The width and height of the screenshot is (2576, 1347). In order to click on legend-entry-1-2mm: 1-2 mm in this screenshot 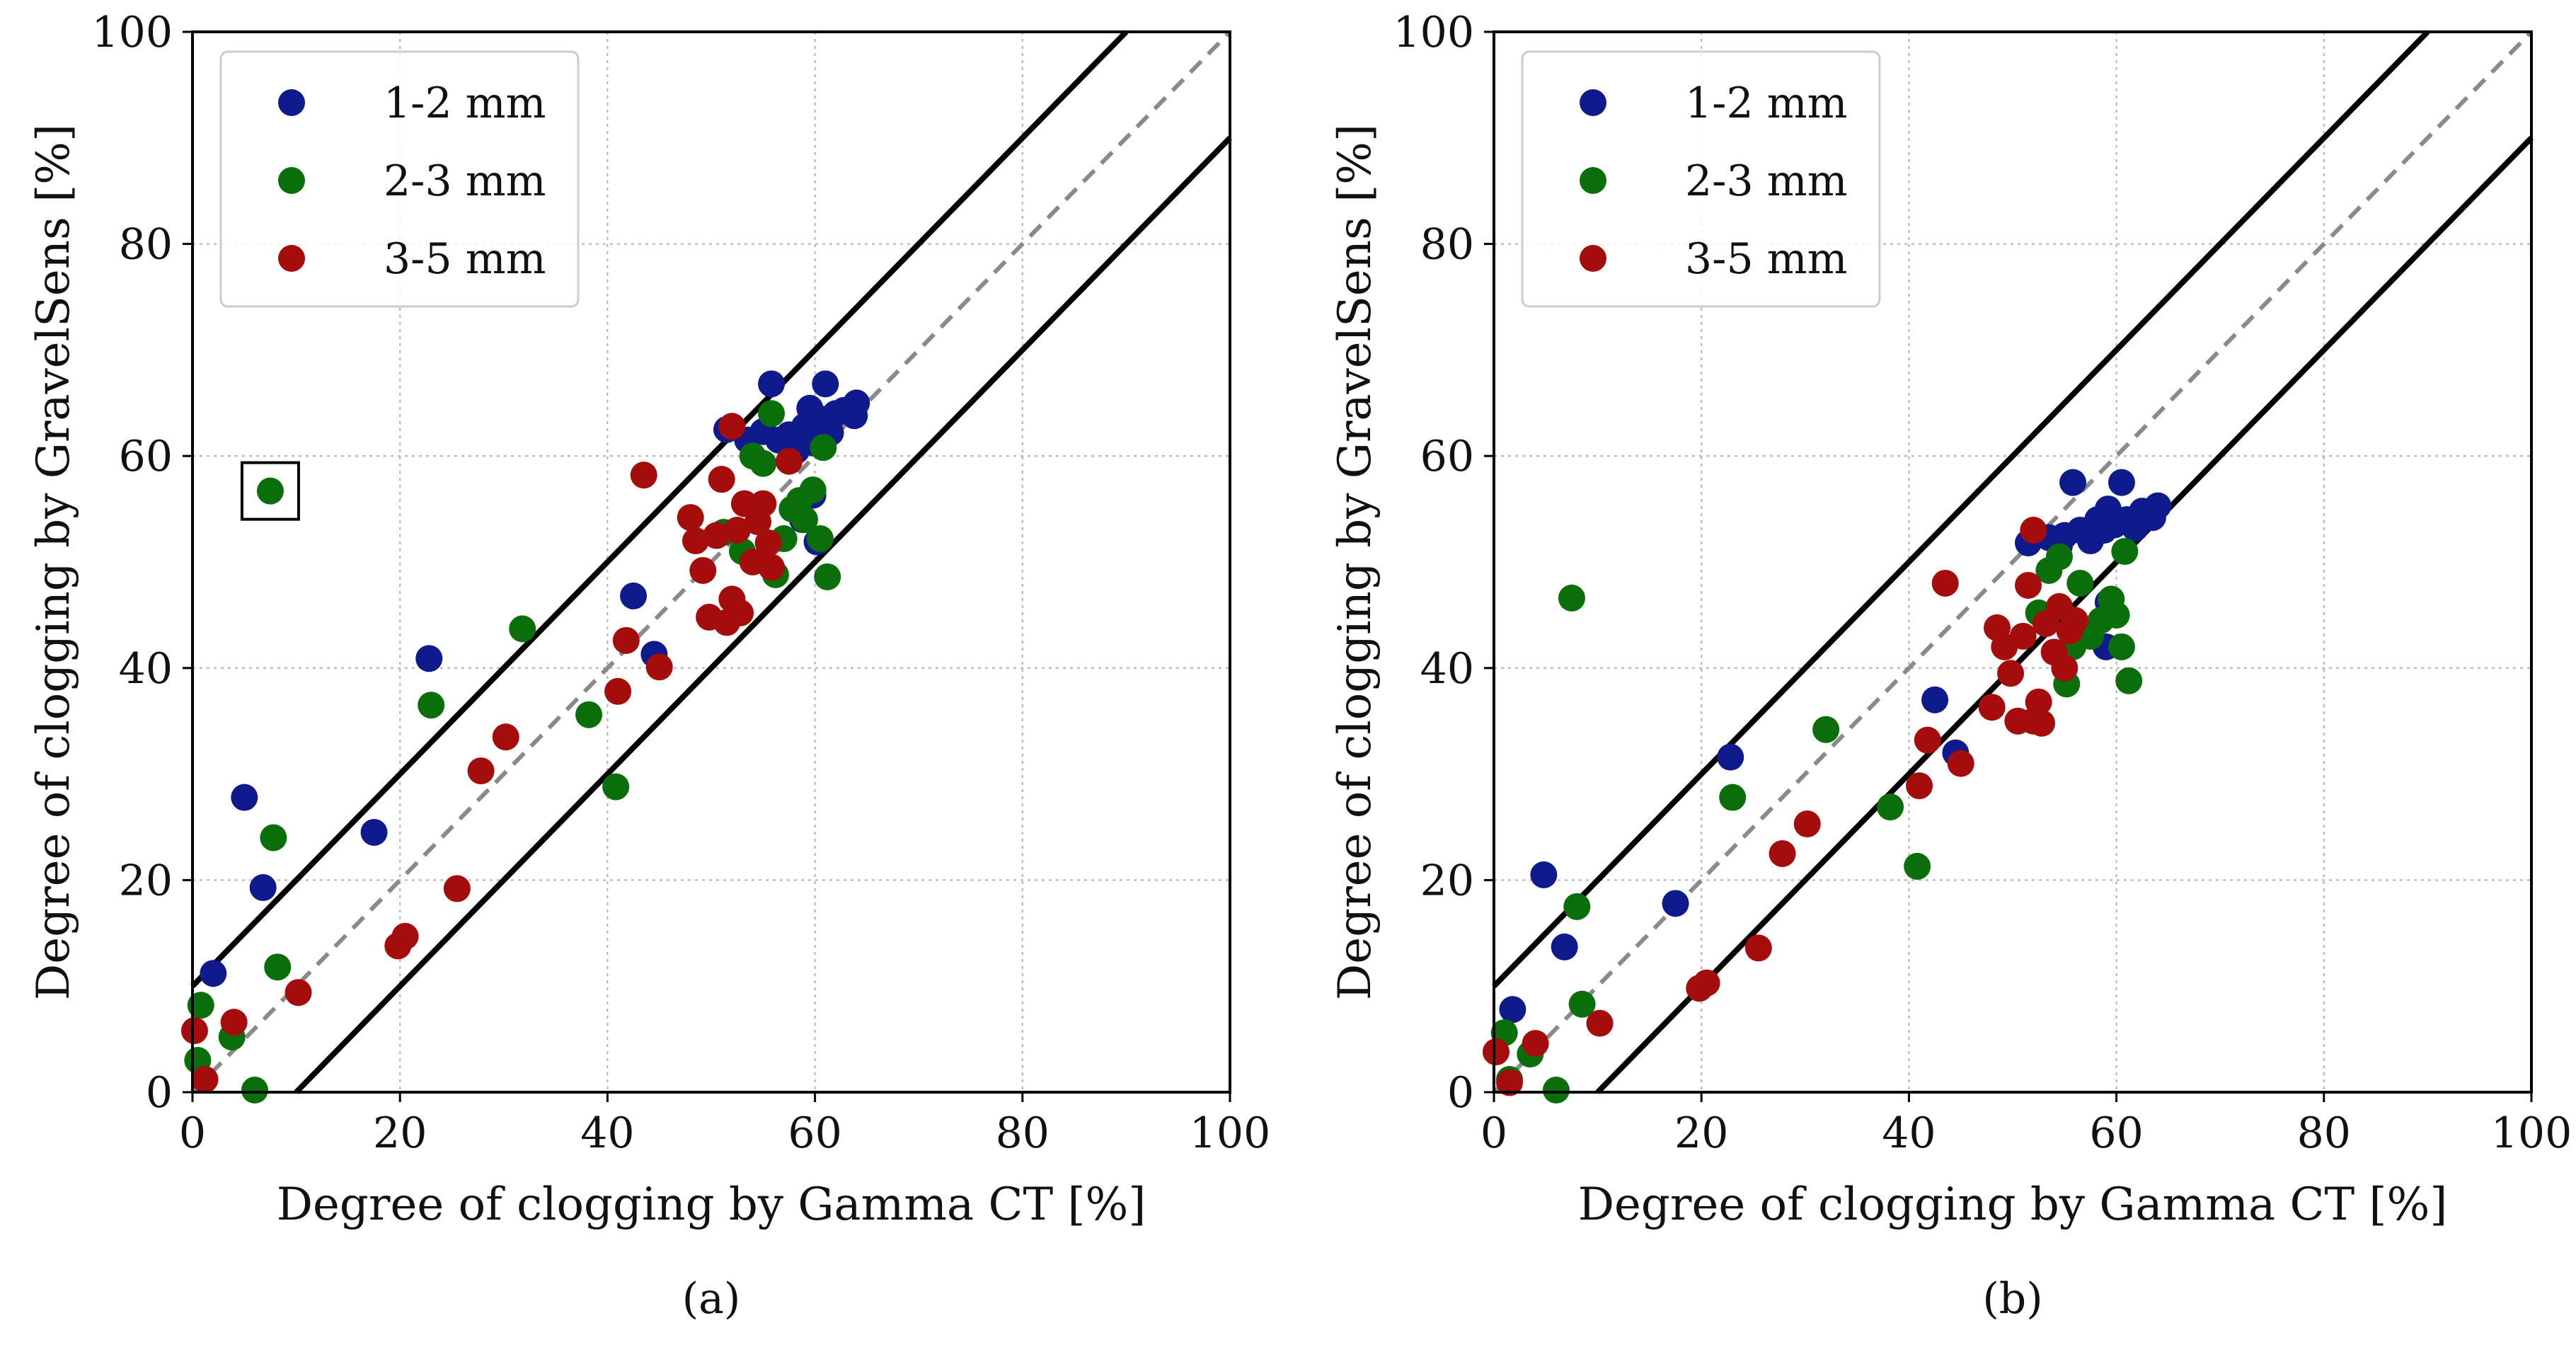, I will do `click(412, 103)`.